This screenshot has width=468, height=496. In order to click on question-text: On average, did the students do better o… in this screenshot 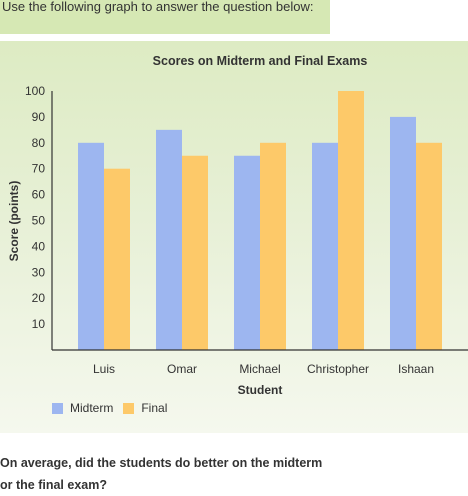, I will do `click(161, 474)`.